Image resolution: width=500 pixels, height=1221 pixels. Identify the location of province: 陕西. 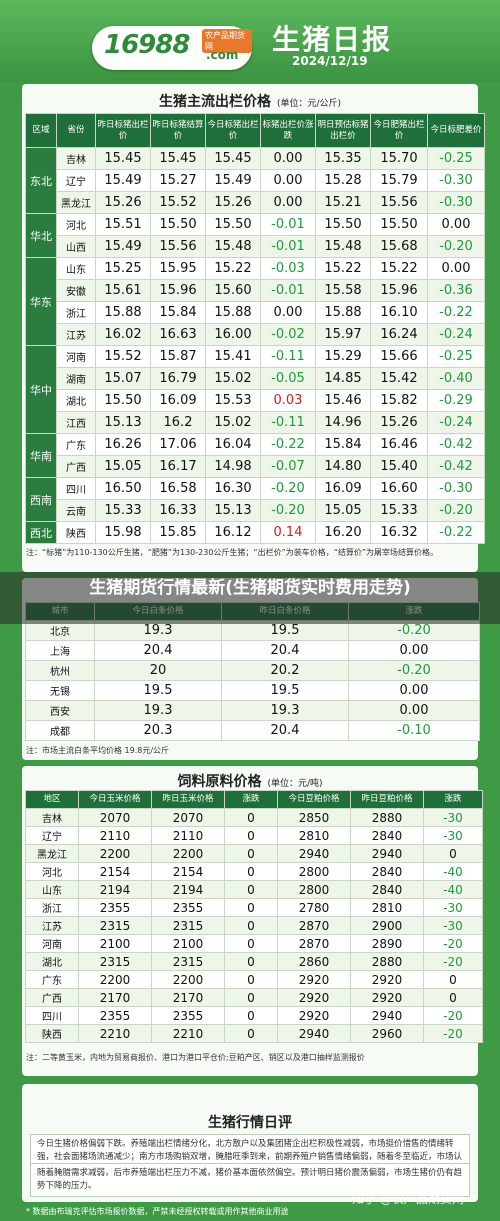
(76, 532).